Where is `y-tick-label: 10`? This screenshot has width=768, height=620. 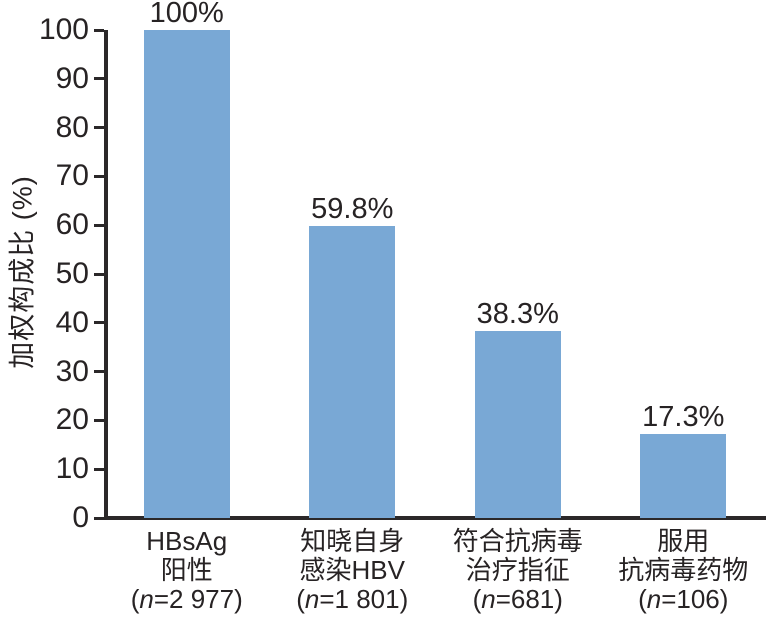
y-tick-label: 10 is located at coordinates (72, 469).